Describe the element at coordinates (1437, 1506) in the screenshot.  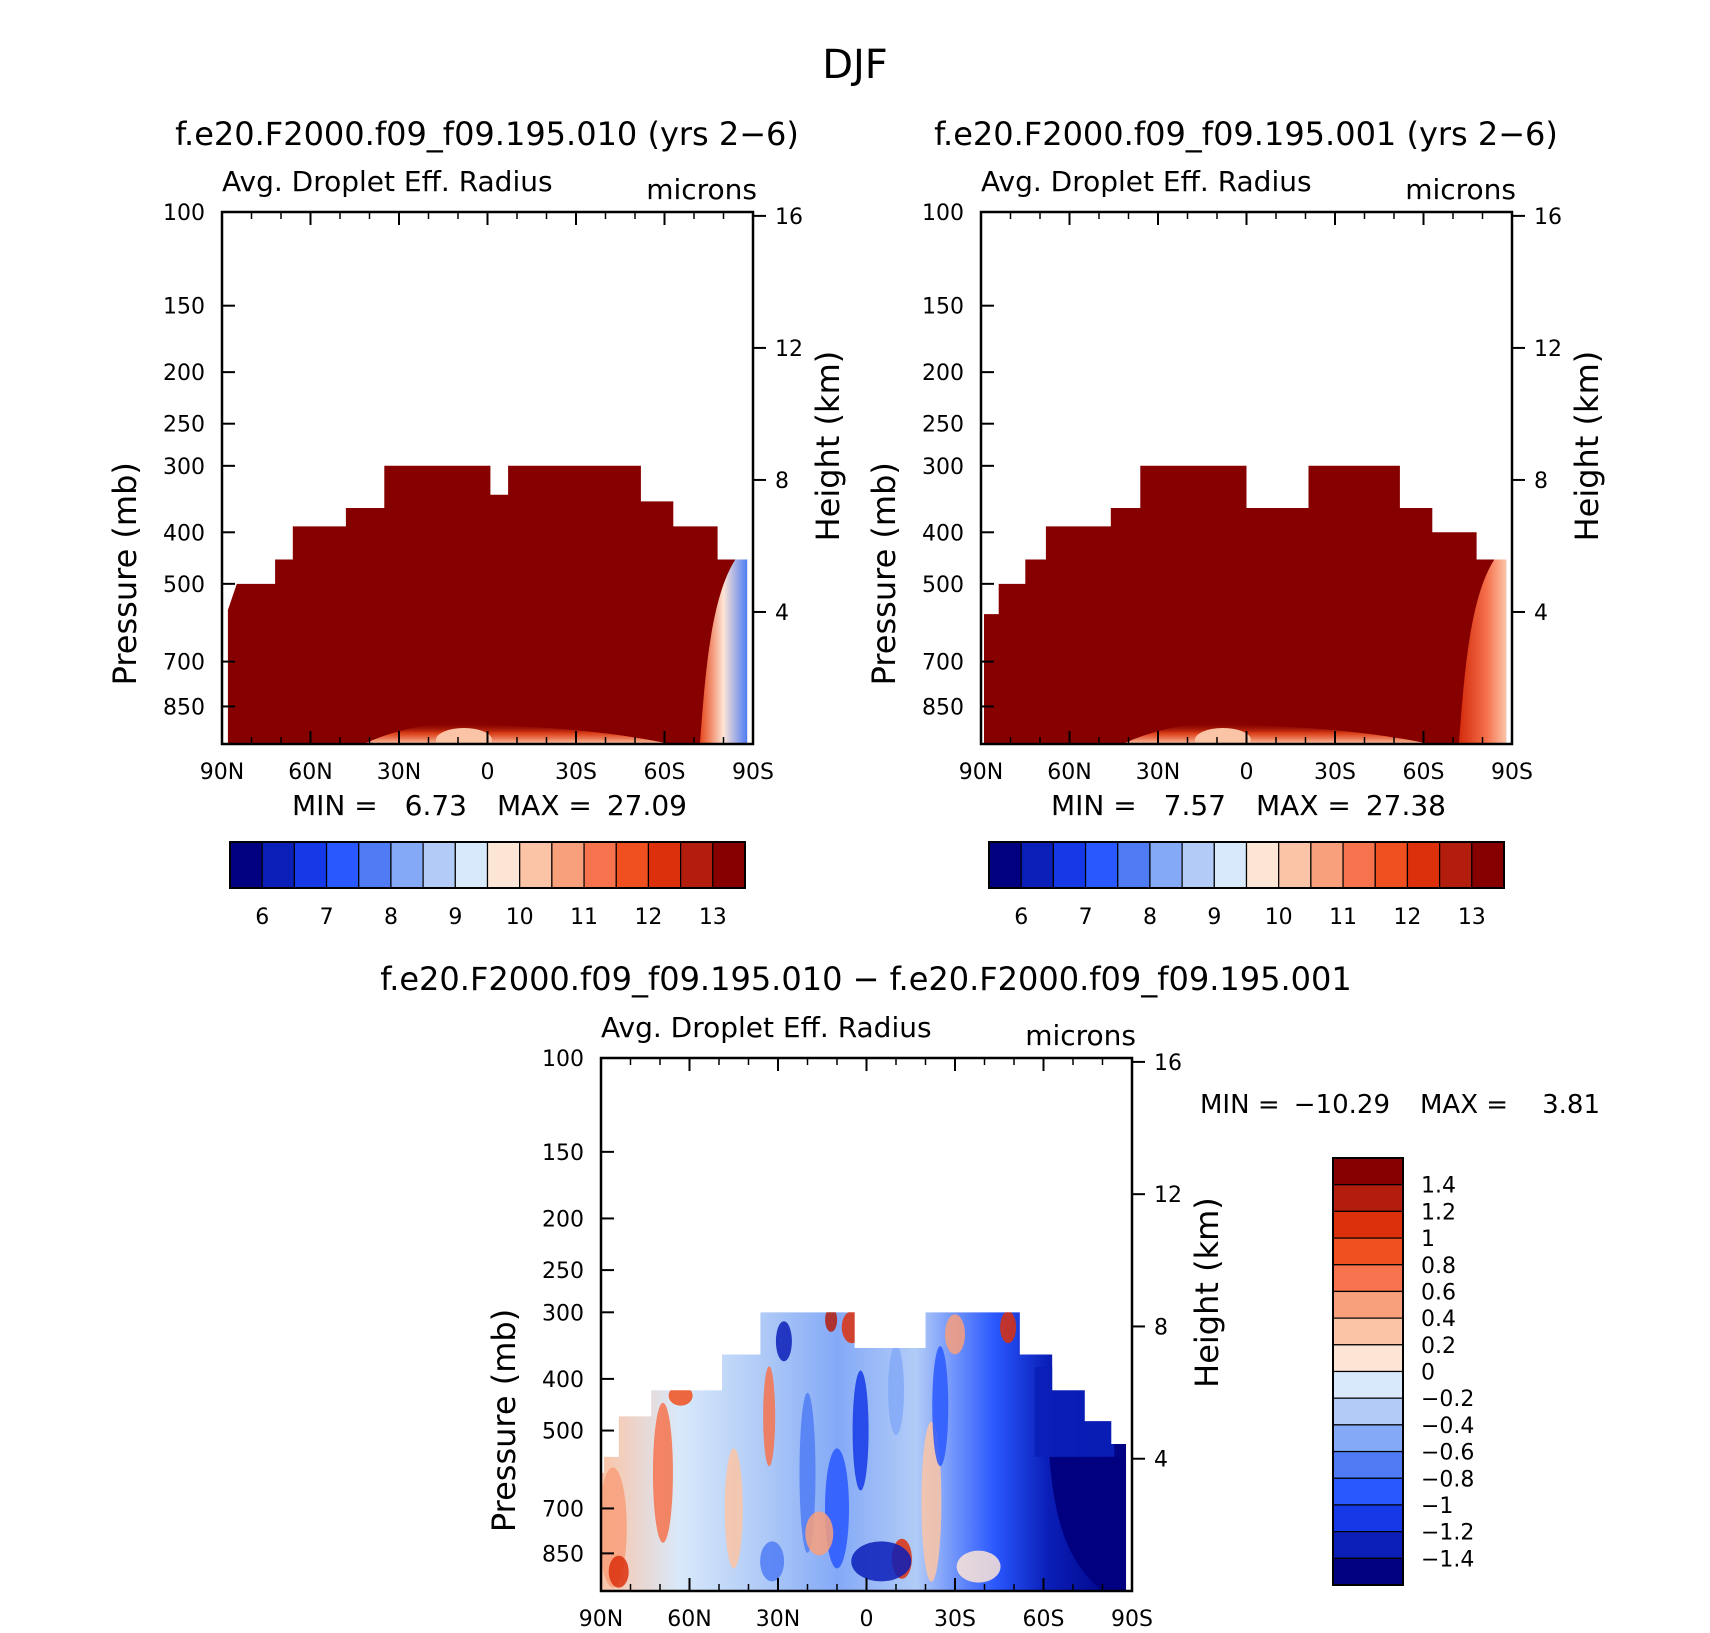
I see `colorbar-label: −1` at that location.